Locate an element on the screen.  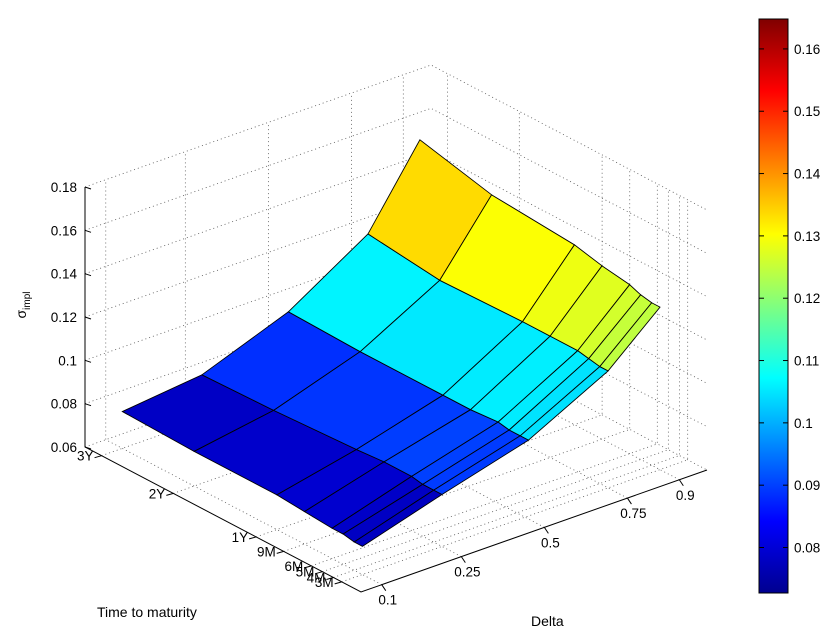
delta-tick-label: 0.75 is located at coordinates (633, 513).